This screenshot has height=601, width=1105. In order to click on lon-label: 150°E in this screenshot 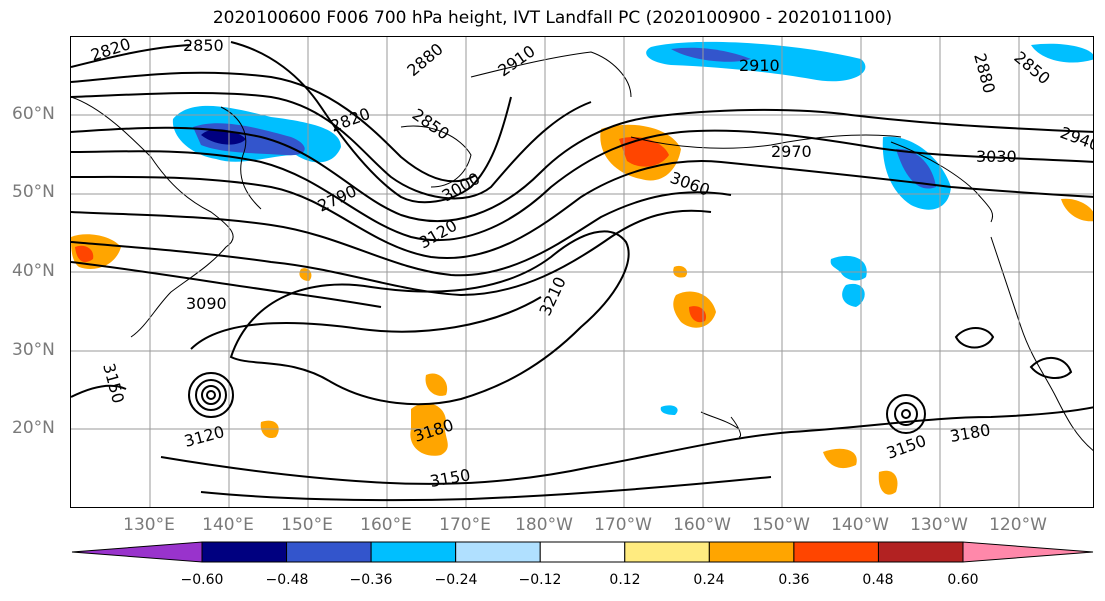, I will do `click(307, 525)`.